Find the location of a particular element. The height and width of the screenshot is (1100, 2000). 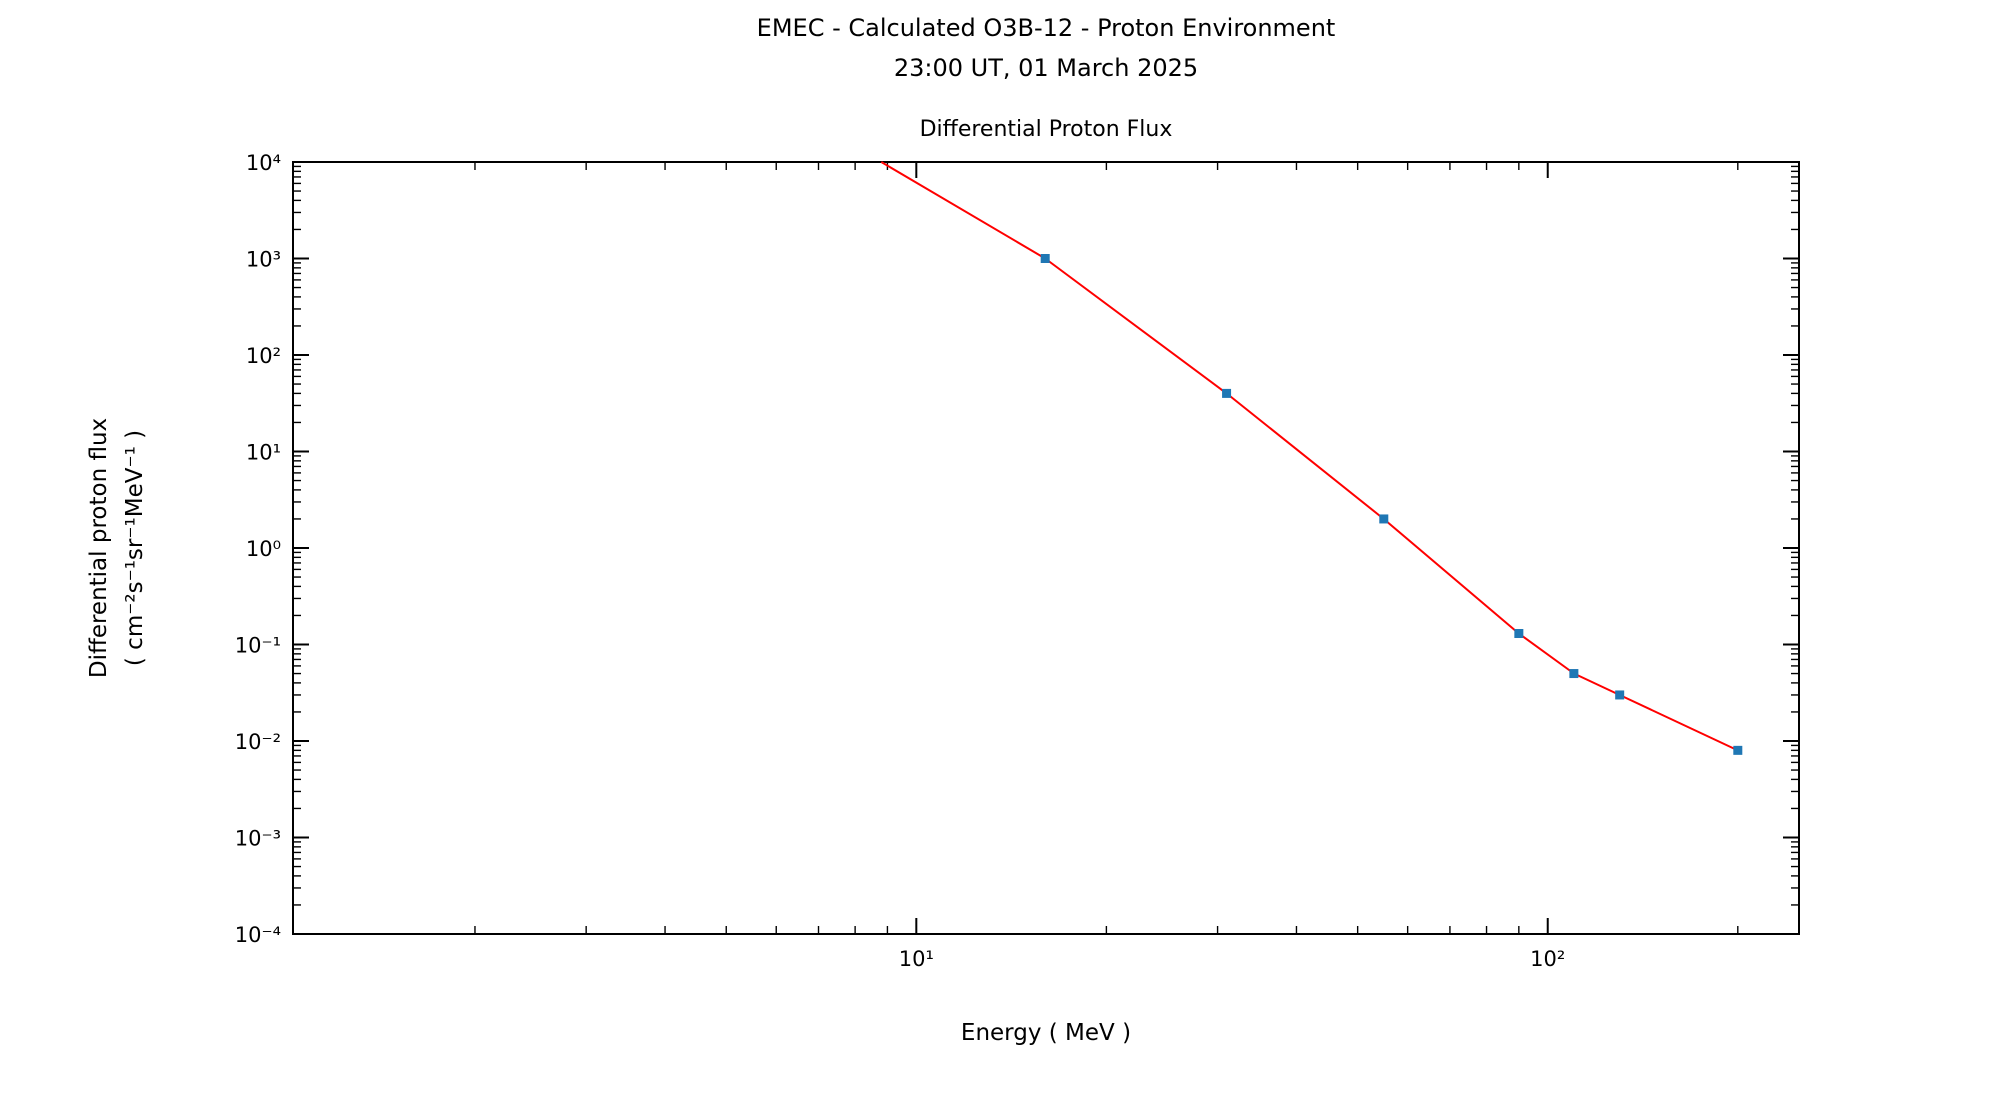

y-tick-label: 10³ is located at coordinates (263, 260).